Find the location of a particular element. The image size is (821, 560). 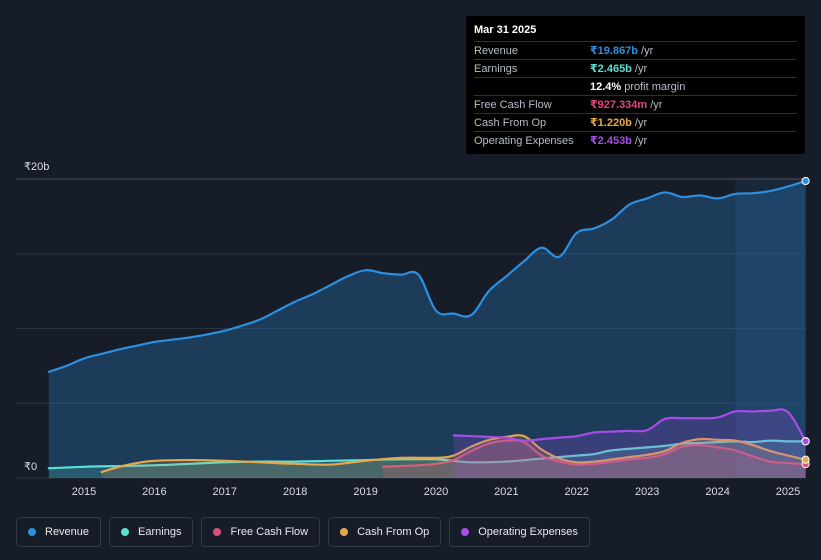

legend-label: Cash From Op is located at coordinates (393, 532).